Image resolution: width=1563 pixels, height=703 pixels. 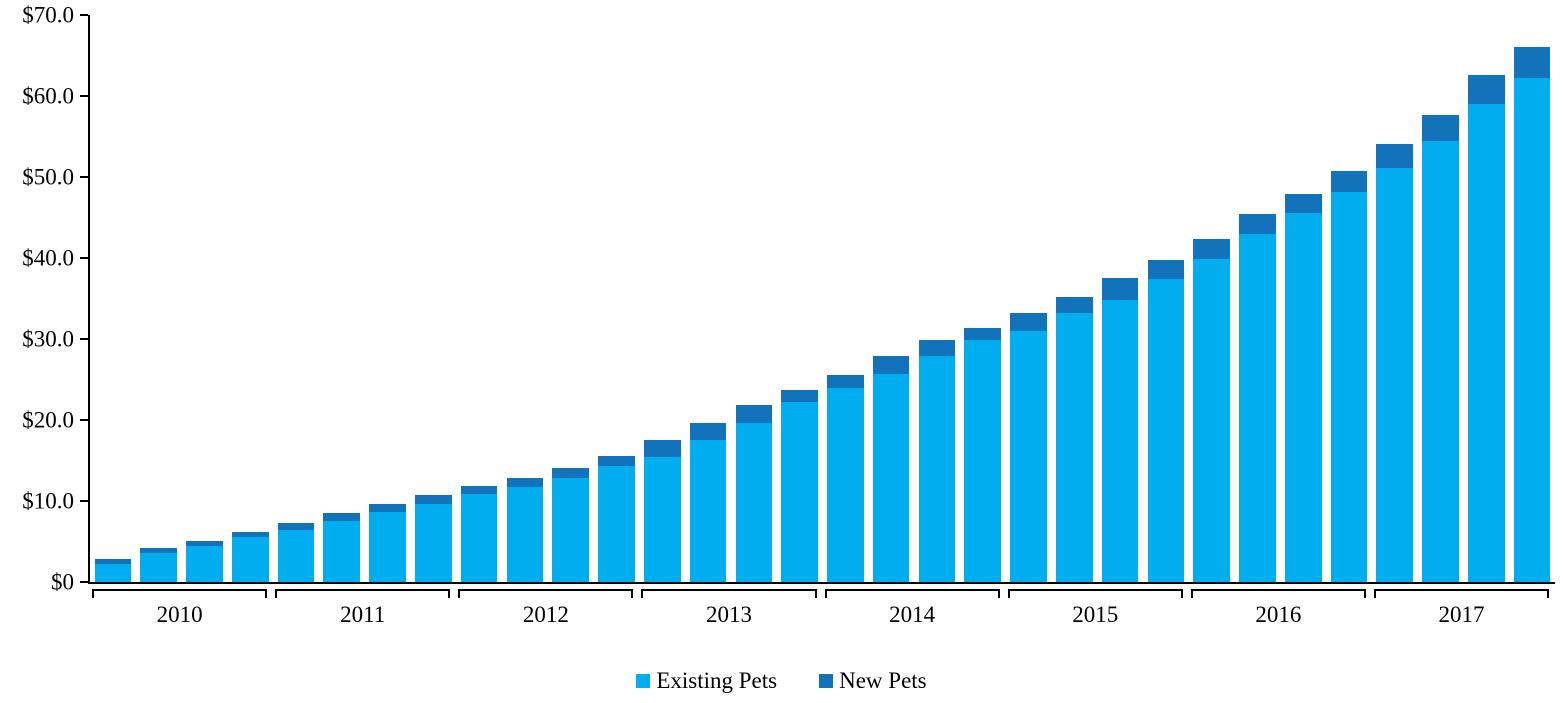 What do you see at coordinates (62, 582) in the screenshot?
I see `y-axis-tick-label: $0` at bounding box center [62, 582].